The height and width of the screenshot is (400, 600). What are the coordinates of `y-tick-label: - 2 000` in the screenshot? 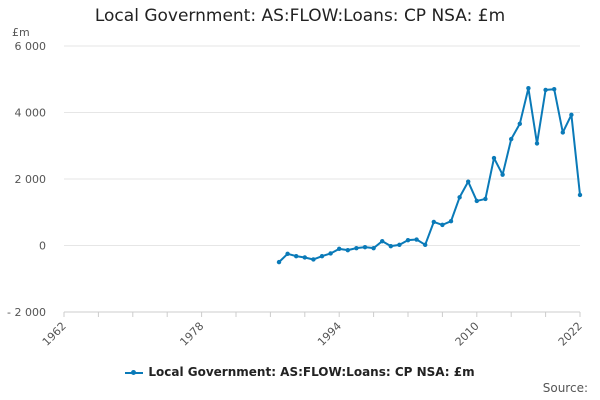 It's located at (26, 312).